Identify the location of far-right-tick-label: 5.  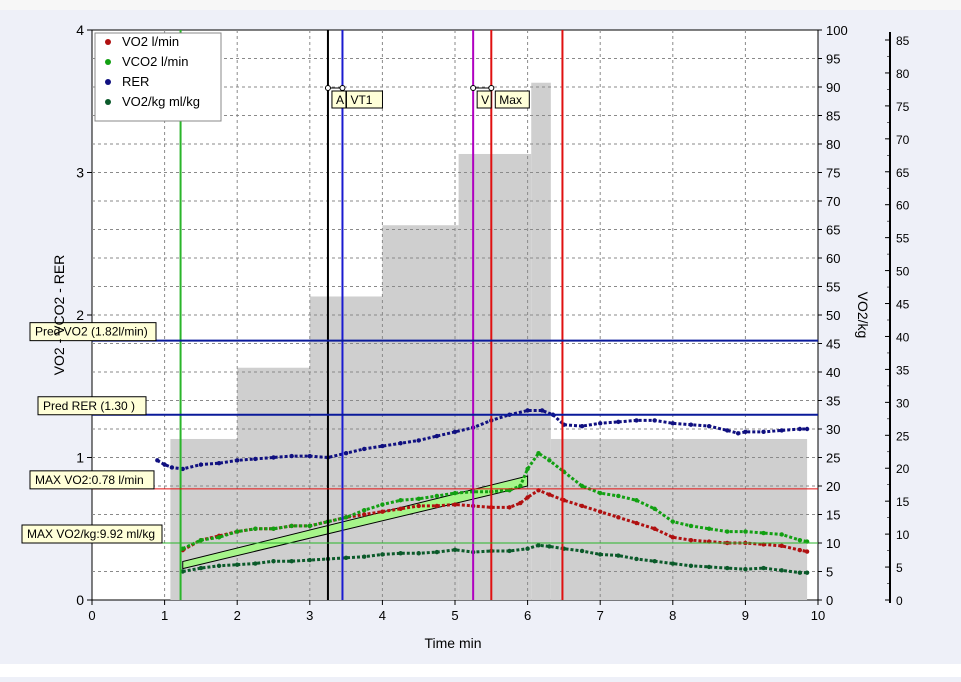
(899, 568).